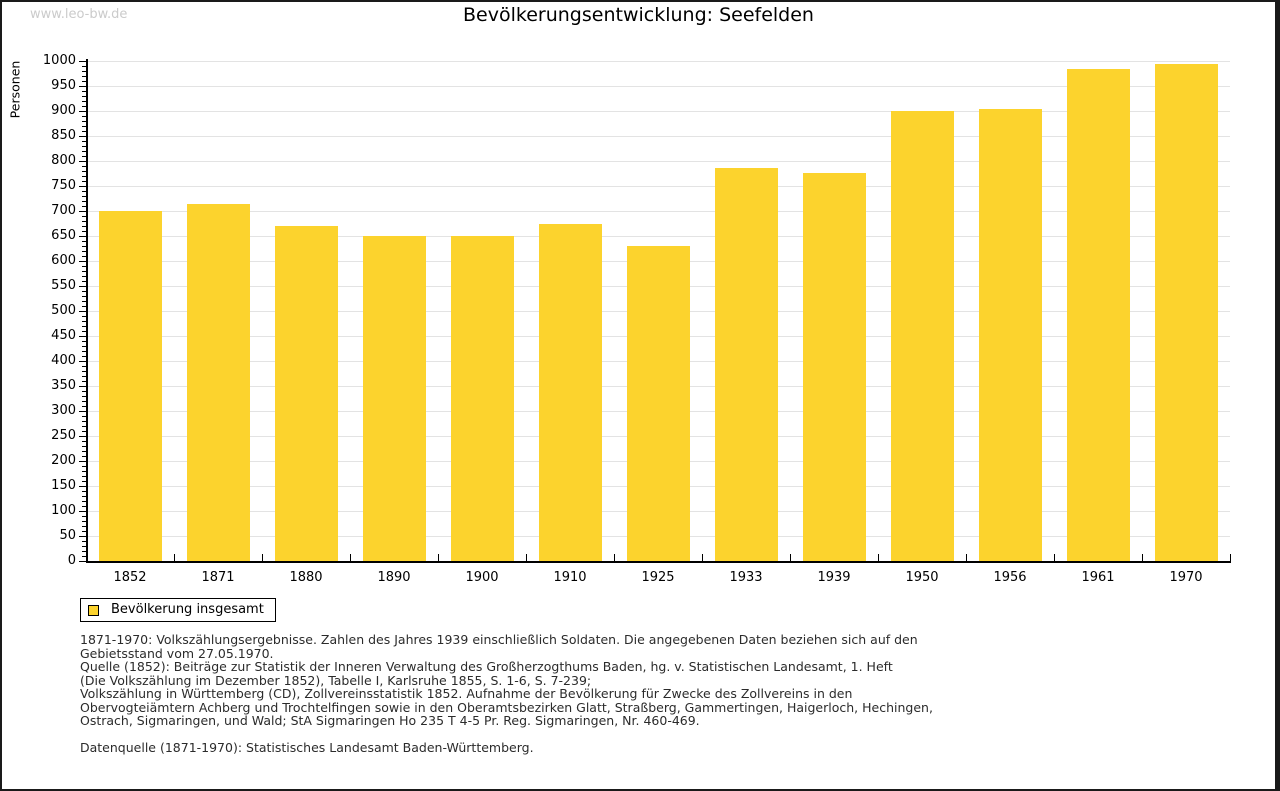  What do you see at coordinates (638, 15) in the screenshot?
I see `page-title: Bevölkerungsentwicklung: Seefelden` at bounding box center [638, 15].